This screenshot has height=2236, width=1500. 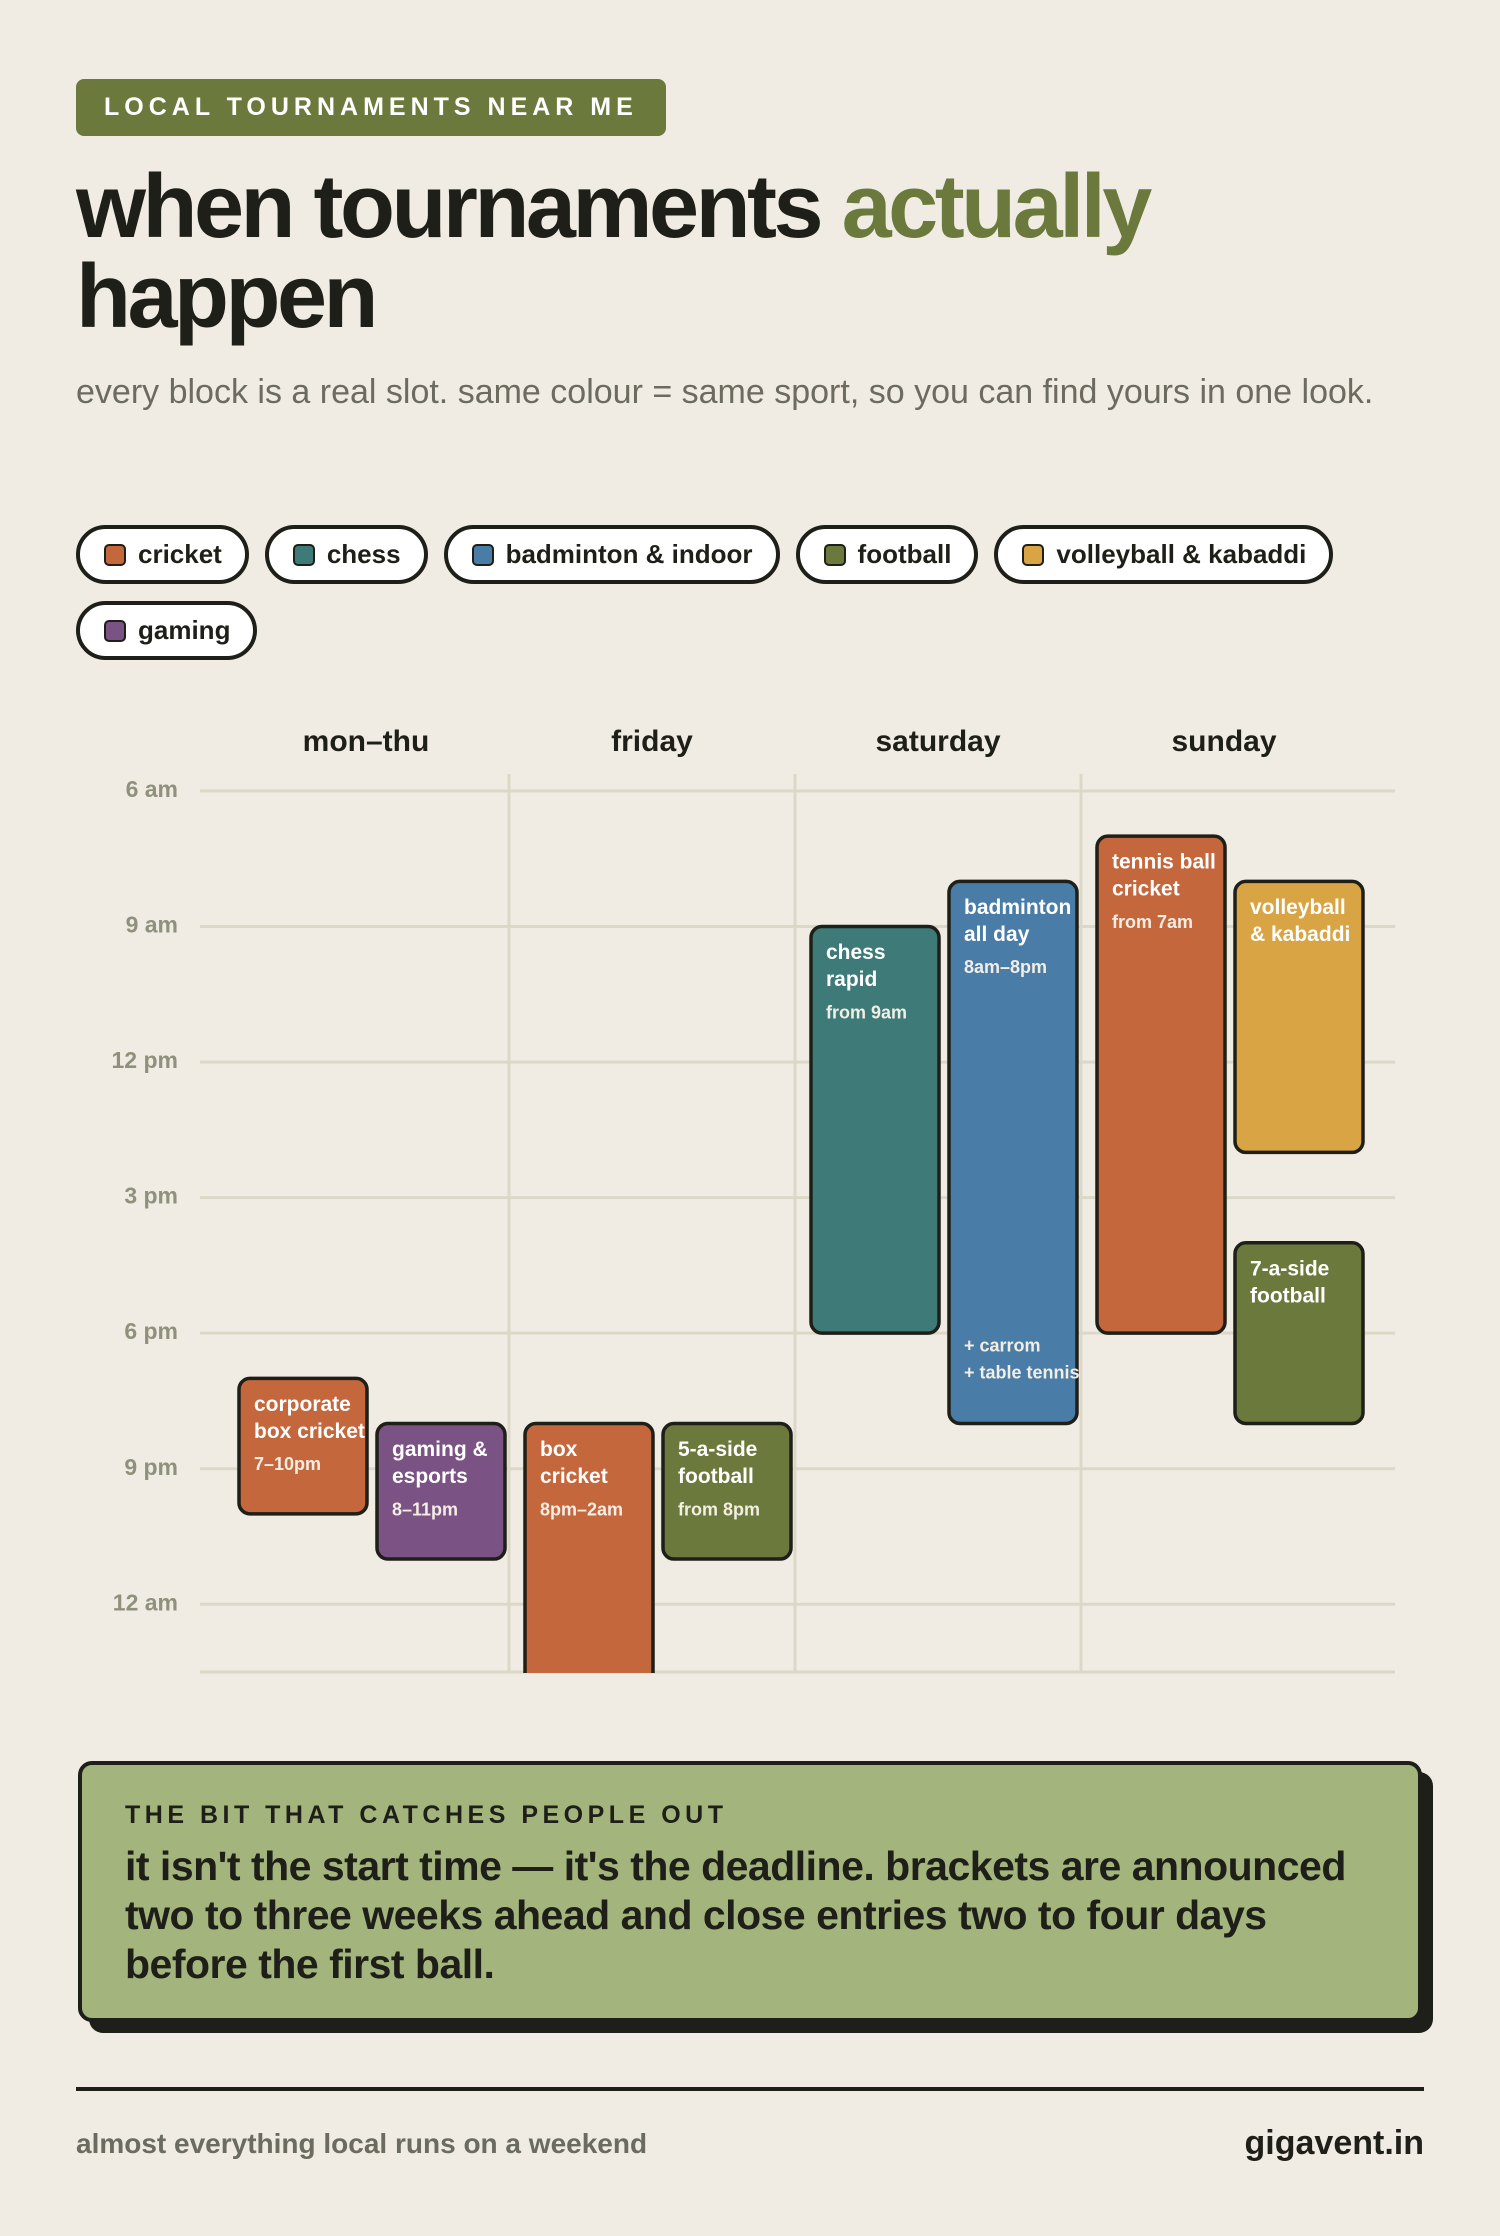 What do you see at coordinates (366, 741) in the screenshot?
I see `day-label: mon–thu` at bounding box center [366, 741].